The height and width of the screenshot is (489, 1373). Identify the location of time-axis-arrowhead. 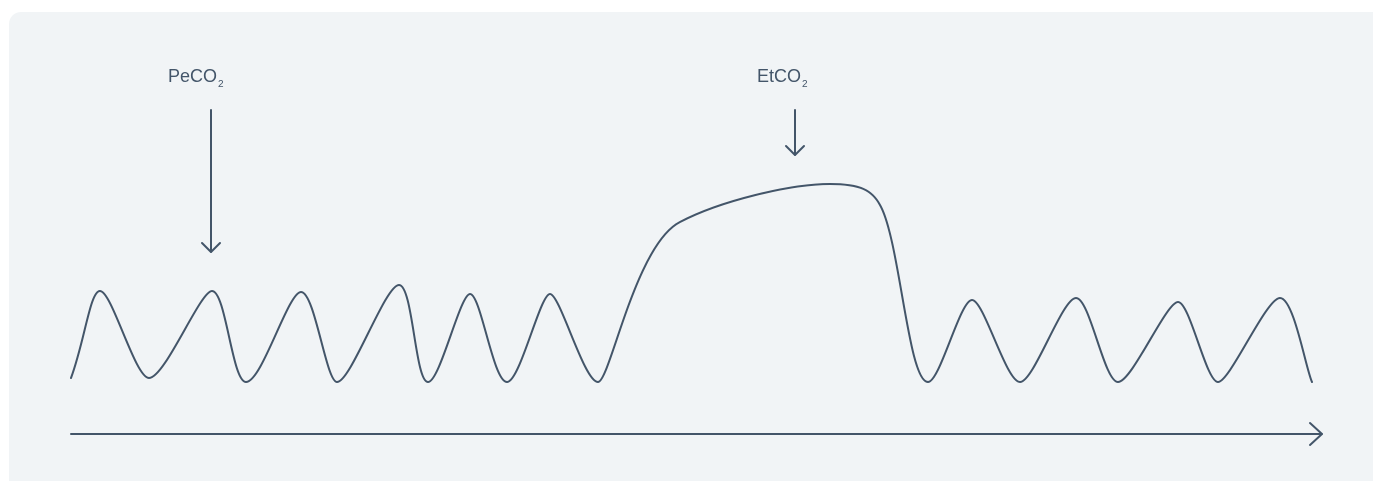
(1316, 434).